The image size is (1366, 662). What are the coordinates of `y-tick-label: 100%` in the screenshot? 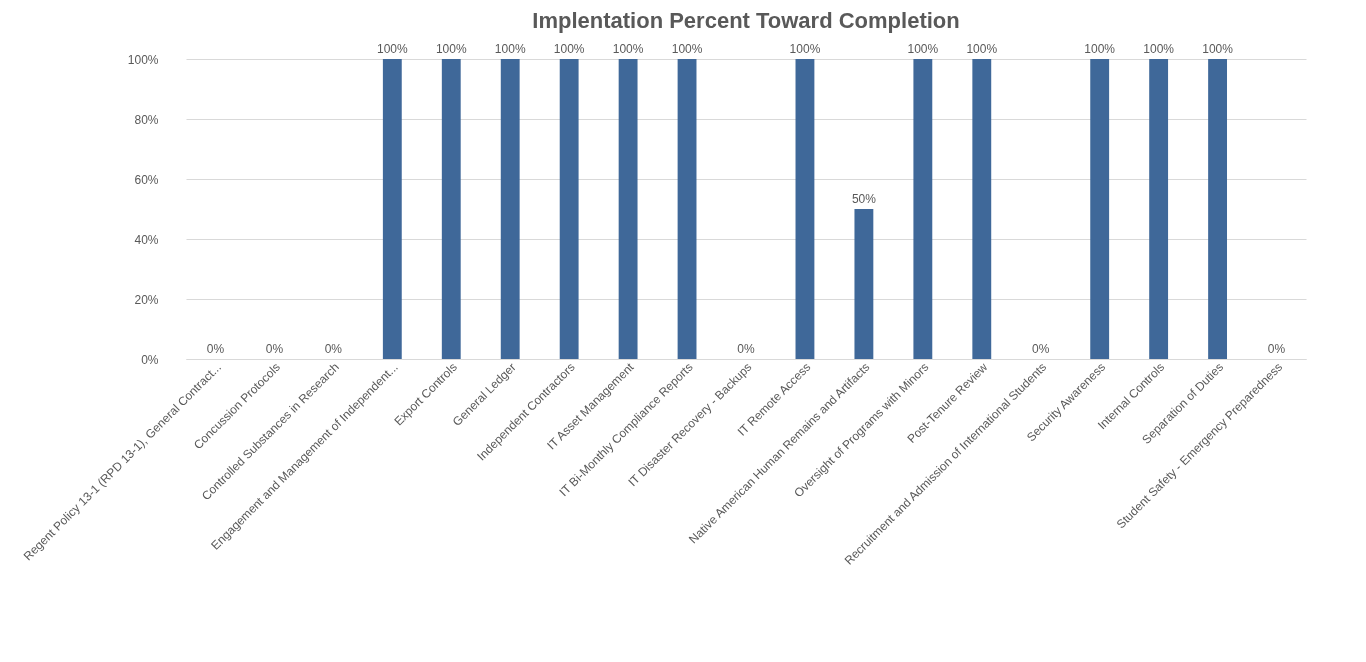 It's located at (143, 59).